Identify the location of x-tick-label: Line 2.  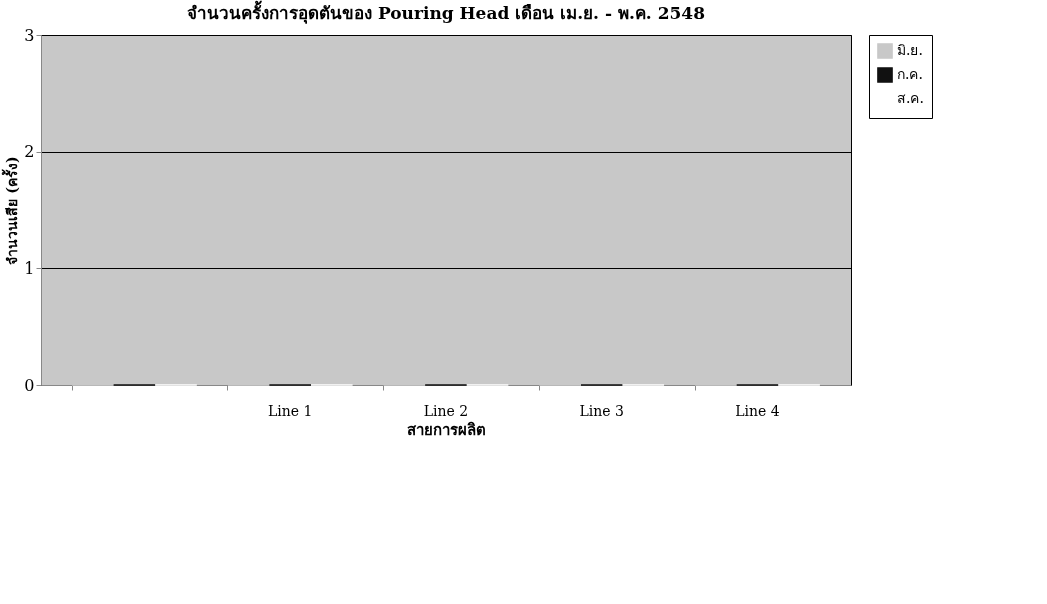
(446, 410).